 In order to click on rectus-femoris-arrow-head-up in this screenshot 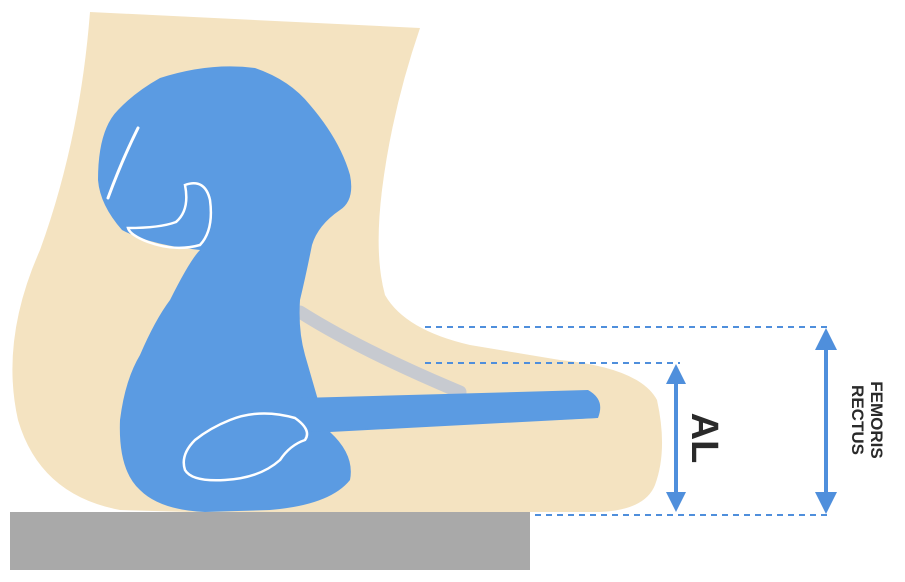, I will do `click(826, 339)`.